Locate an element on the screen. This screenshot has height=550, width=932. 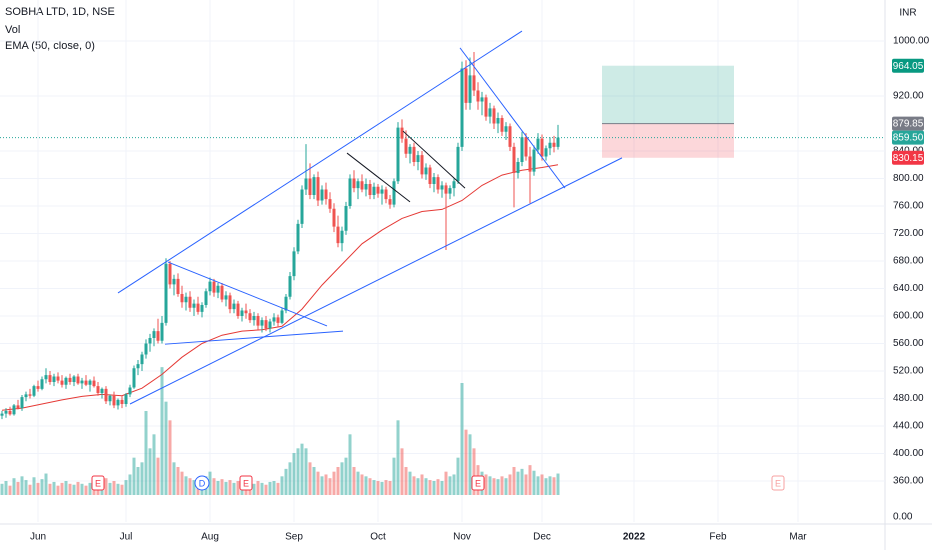
x-tick-label: 2022 is located at coordinates (634, 537).